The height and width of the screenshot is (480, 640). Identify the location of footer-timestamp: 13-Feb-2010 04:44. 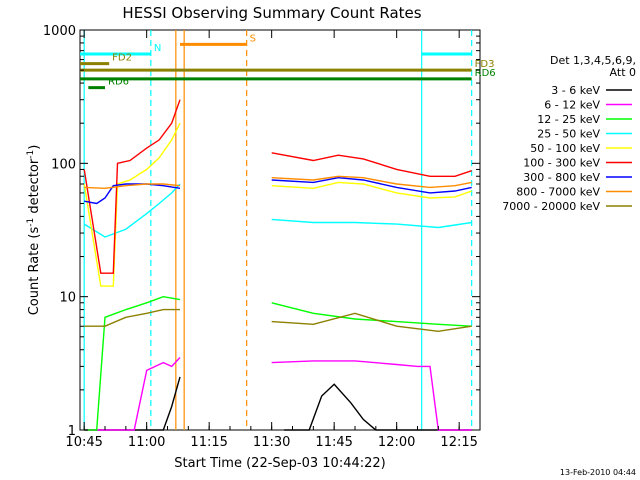
(598, 472).